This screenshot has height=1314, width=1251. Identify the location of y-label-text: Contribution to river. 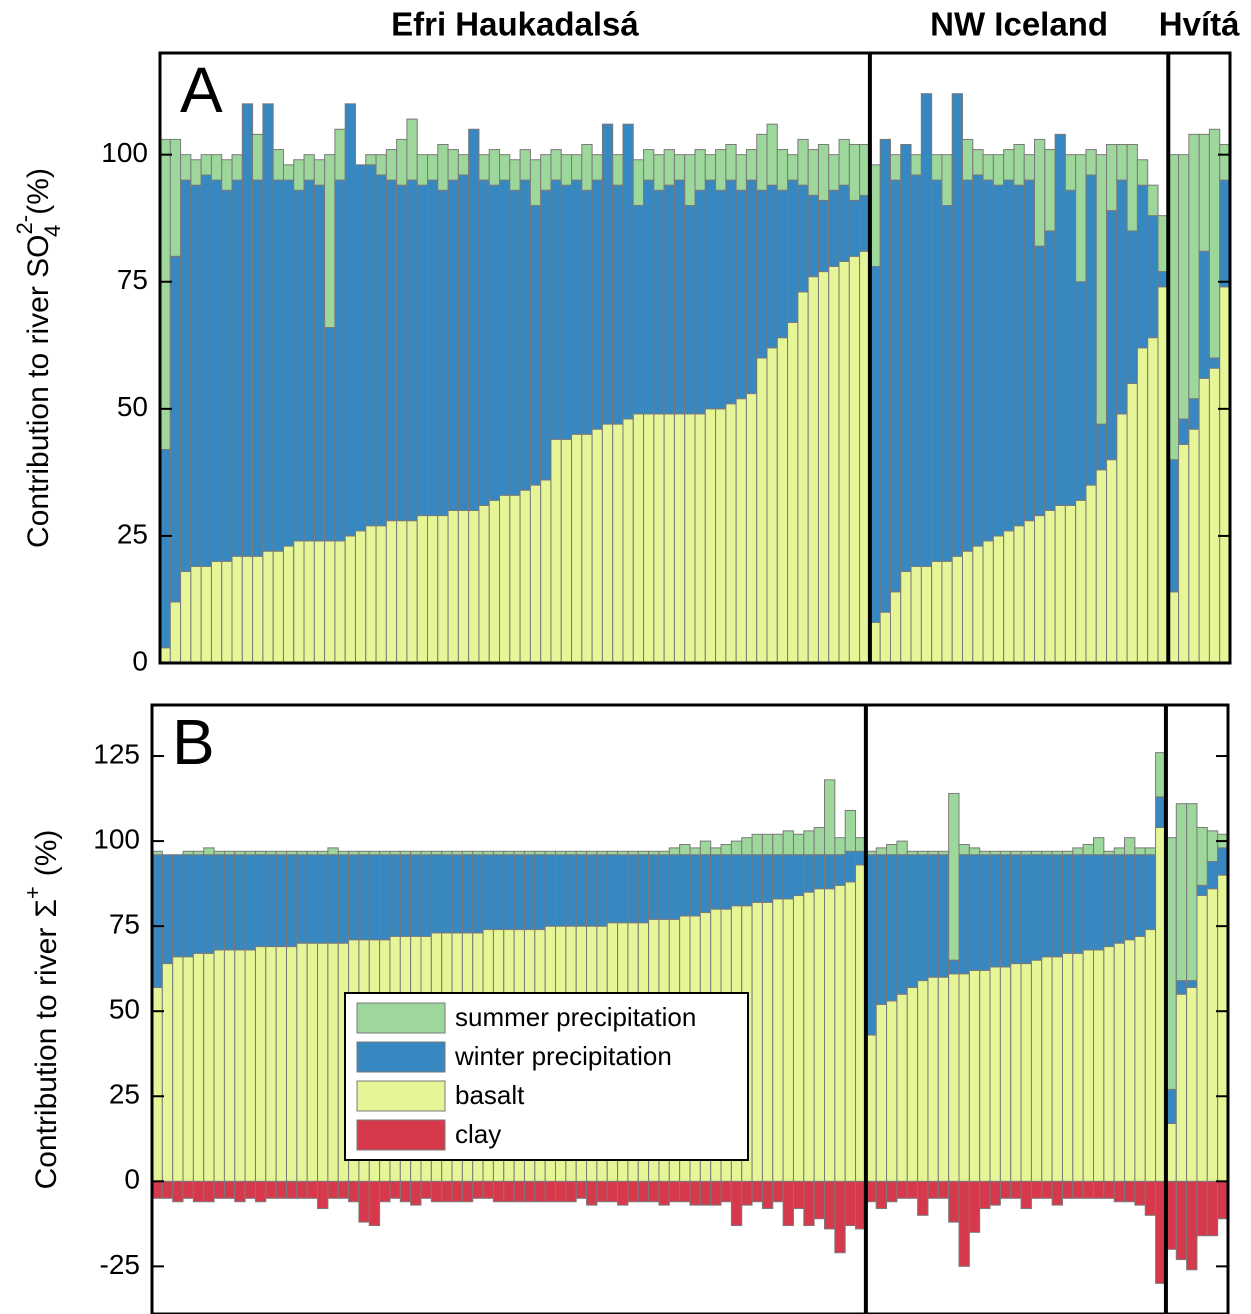
(46, 1059).